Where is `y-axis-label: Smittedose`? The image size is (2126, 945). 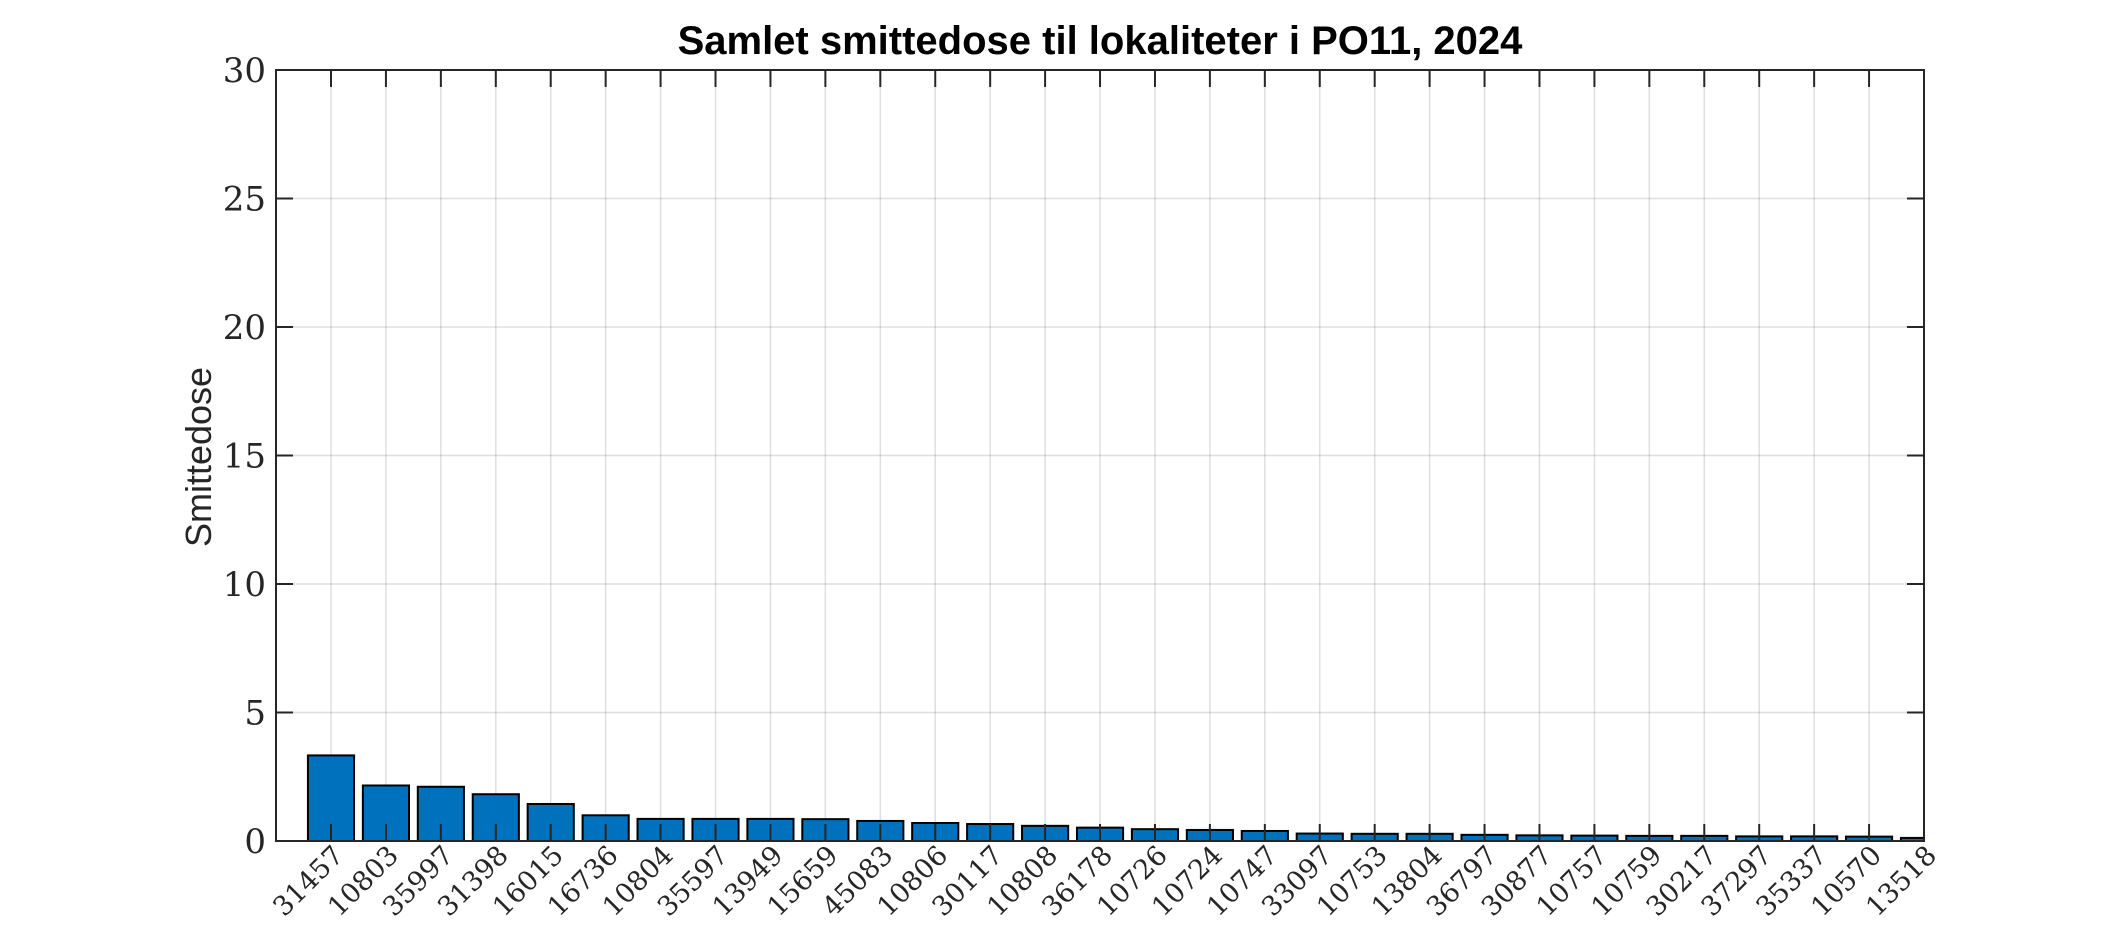 y-axis-label: Smittedose is located at coordinates (198, 457).